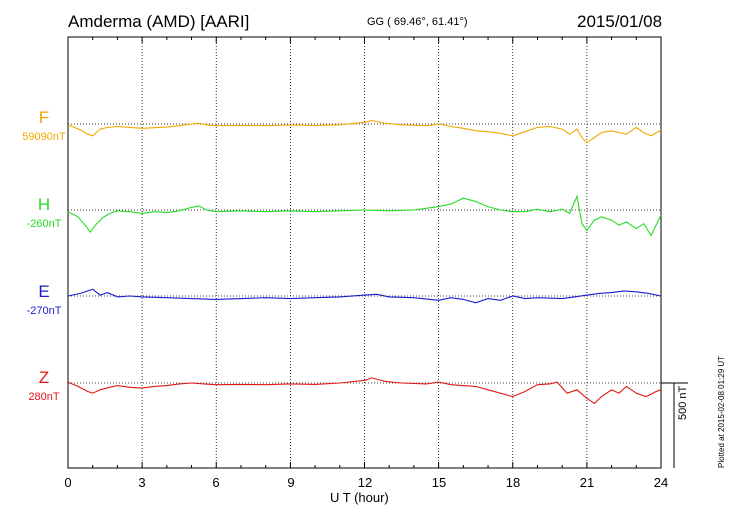  I want to click on series-baseline-e: -270nT, so click(44, 311).